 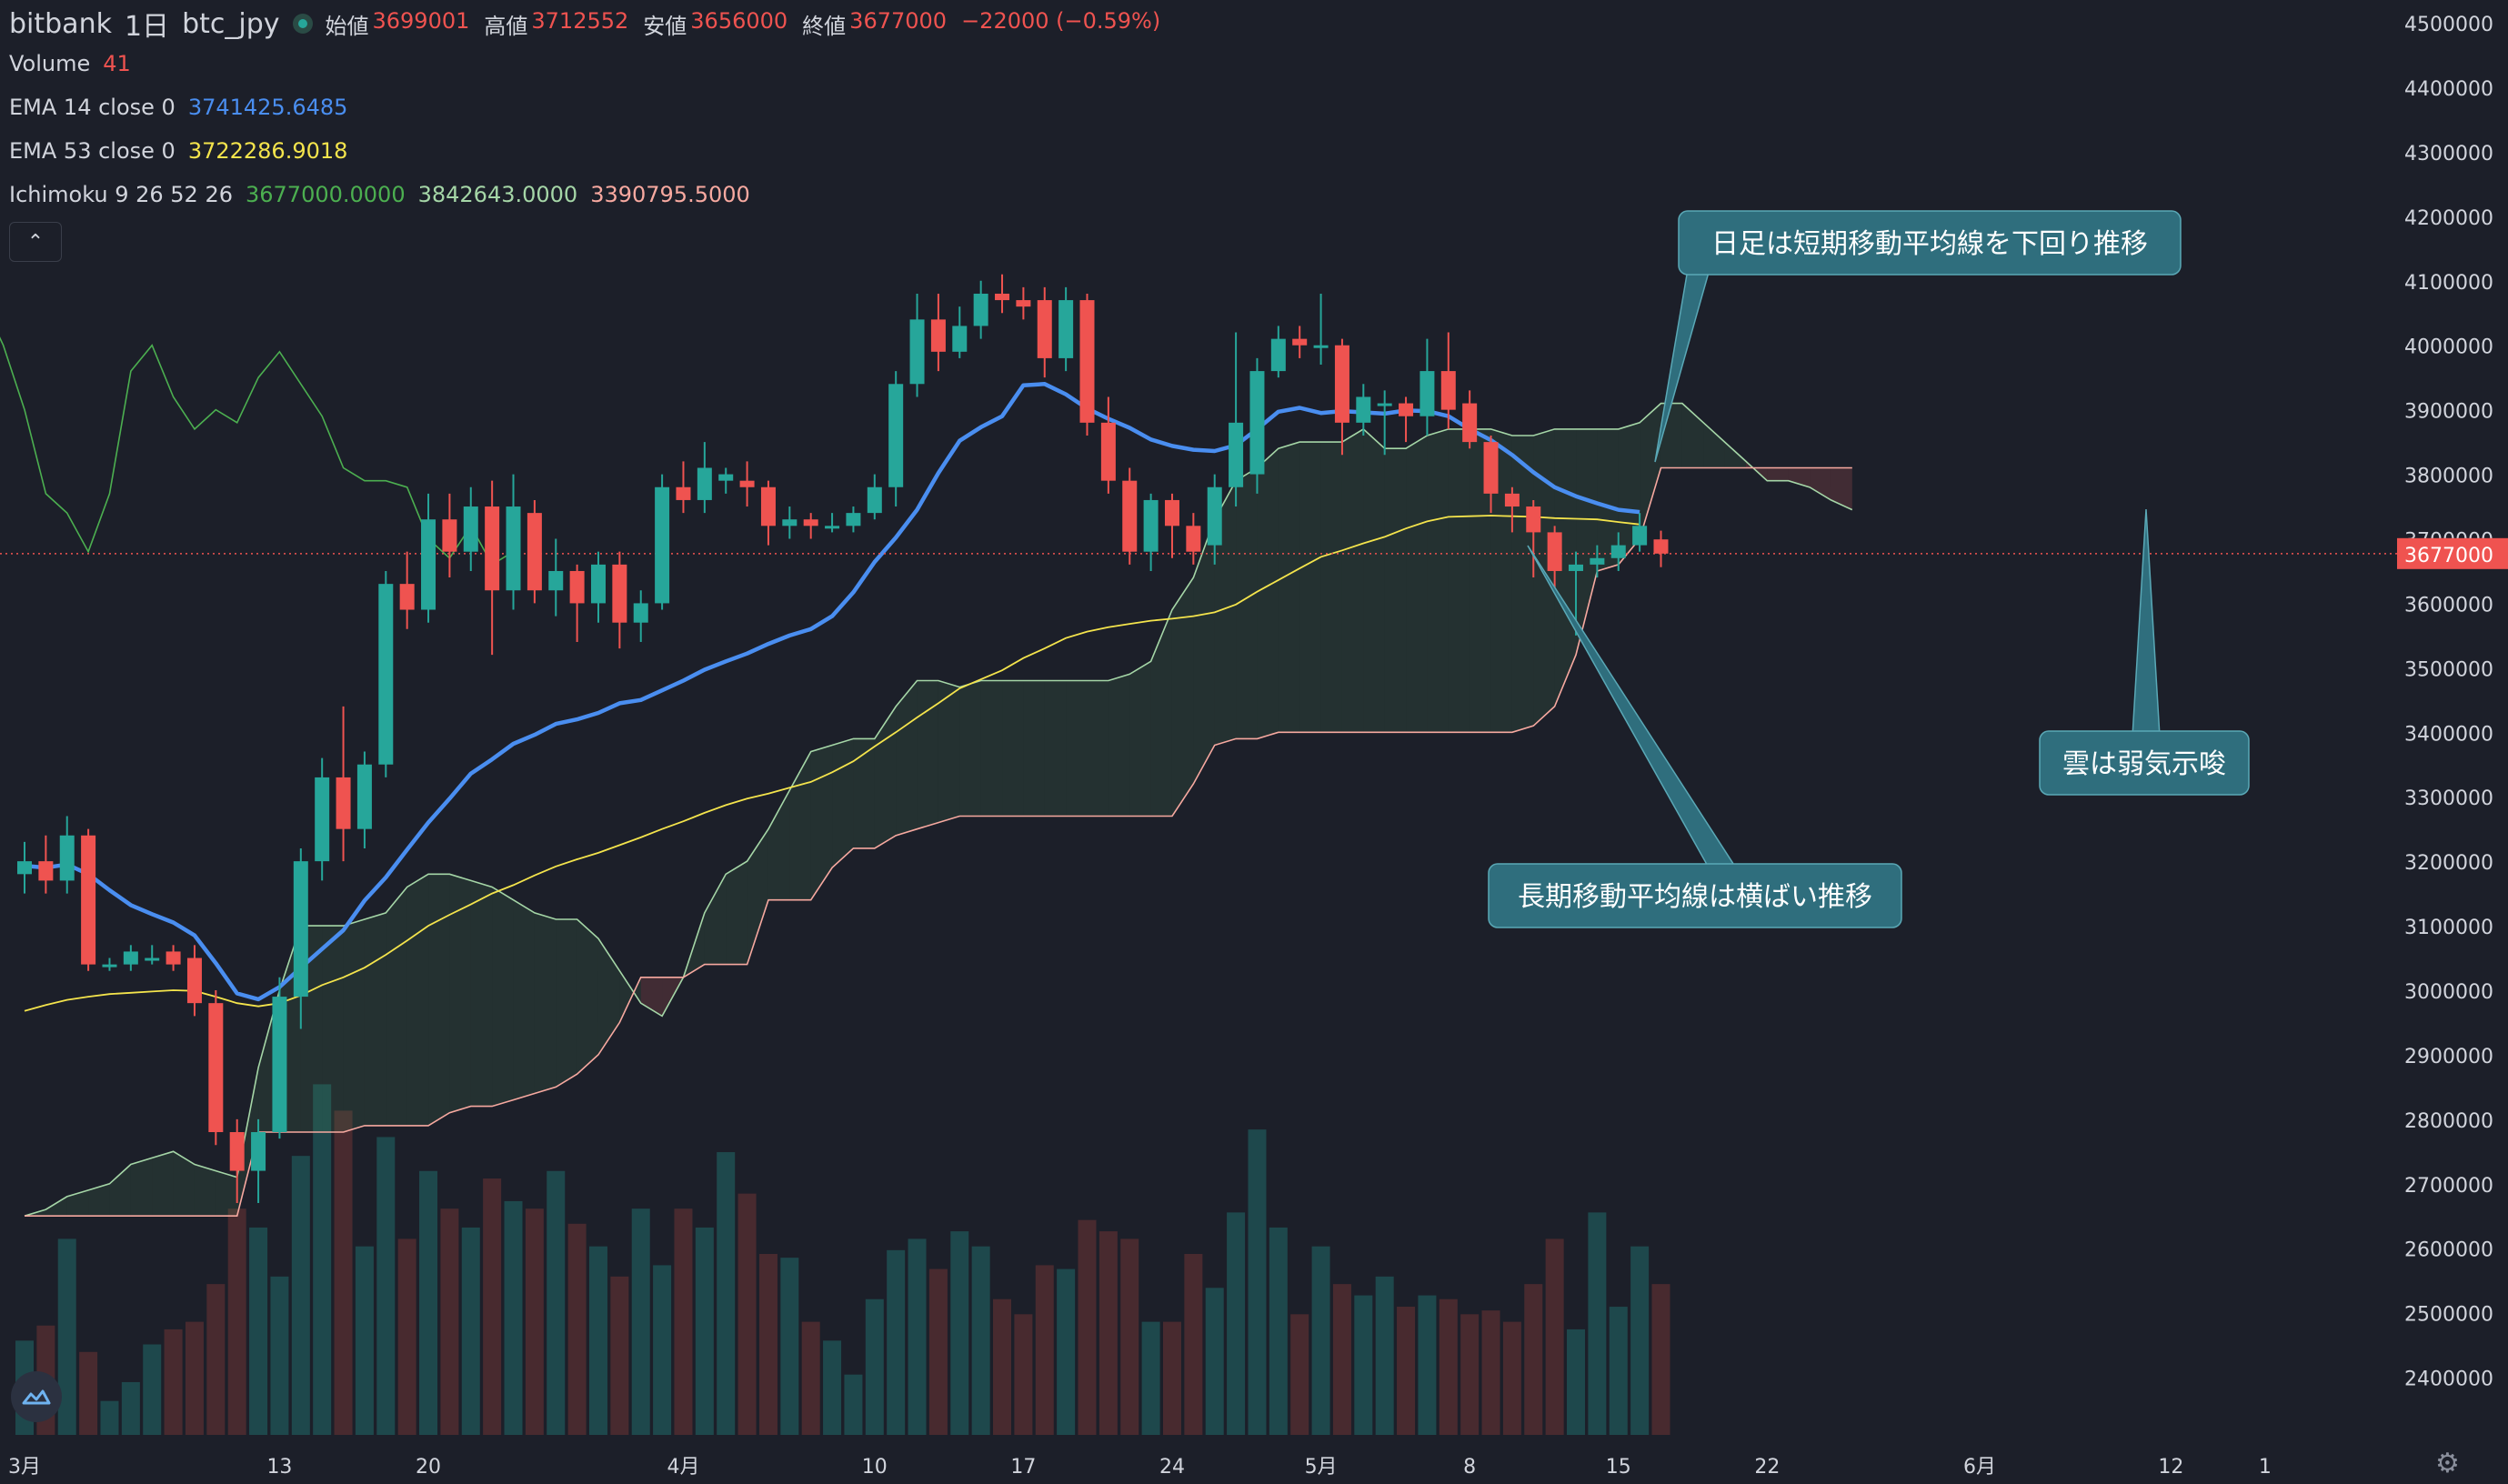 What do you see at coordinates (584, 151) in the screenshot?
I see `ema53-legend: EMA 53 close 0 3722286.9018` at bounding box center [584, 151].